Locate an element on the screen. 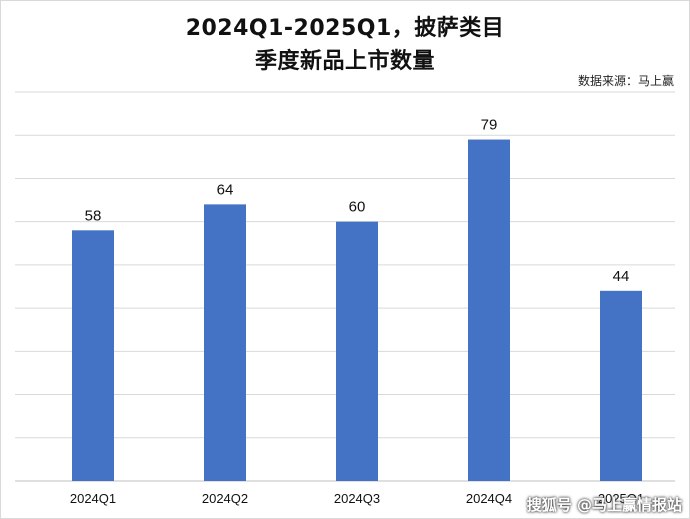 The width and height of the screenshot is (690, 519). watermark: 搜狐号 @马上赢情报站 is located at coordinates (604, 505).